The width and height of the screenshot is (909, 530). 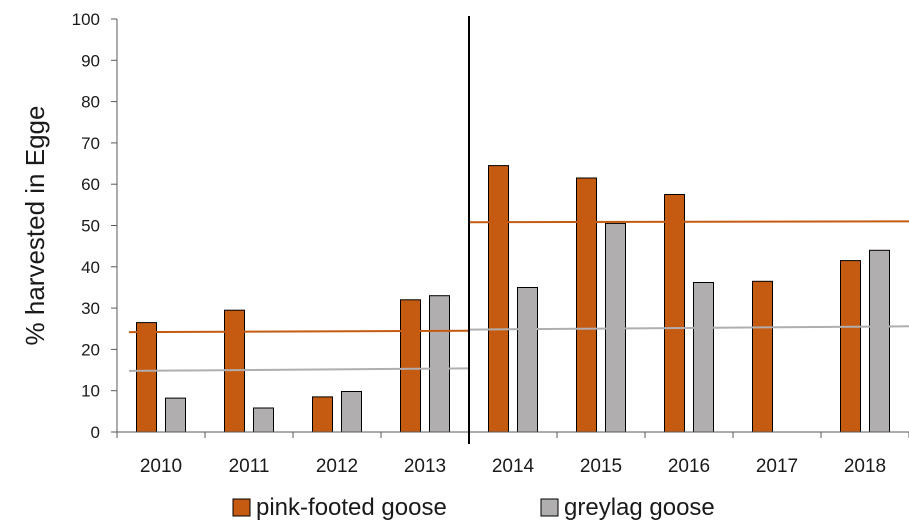 I want to click on y-tick-label-100: 100, so click(x=86, y=19).